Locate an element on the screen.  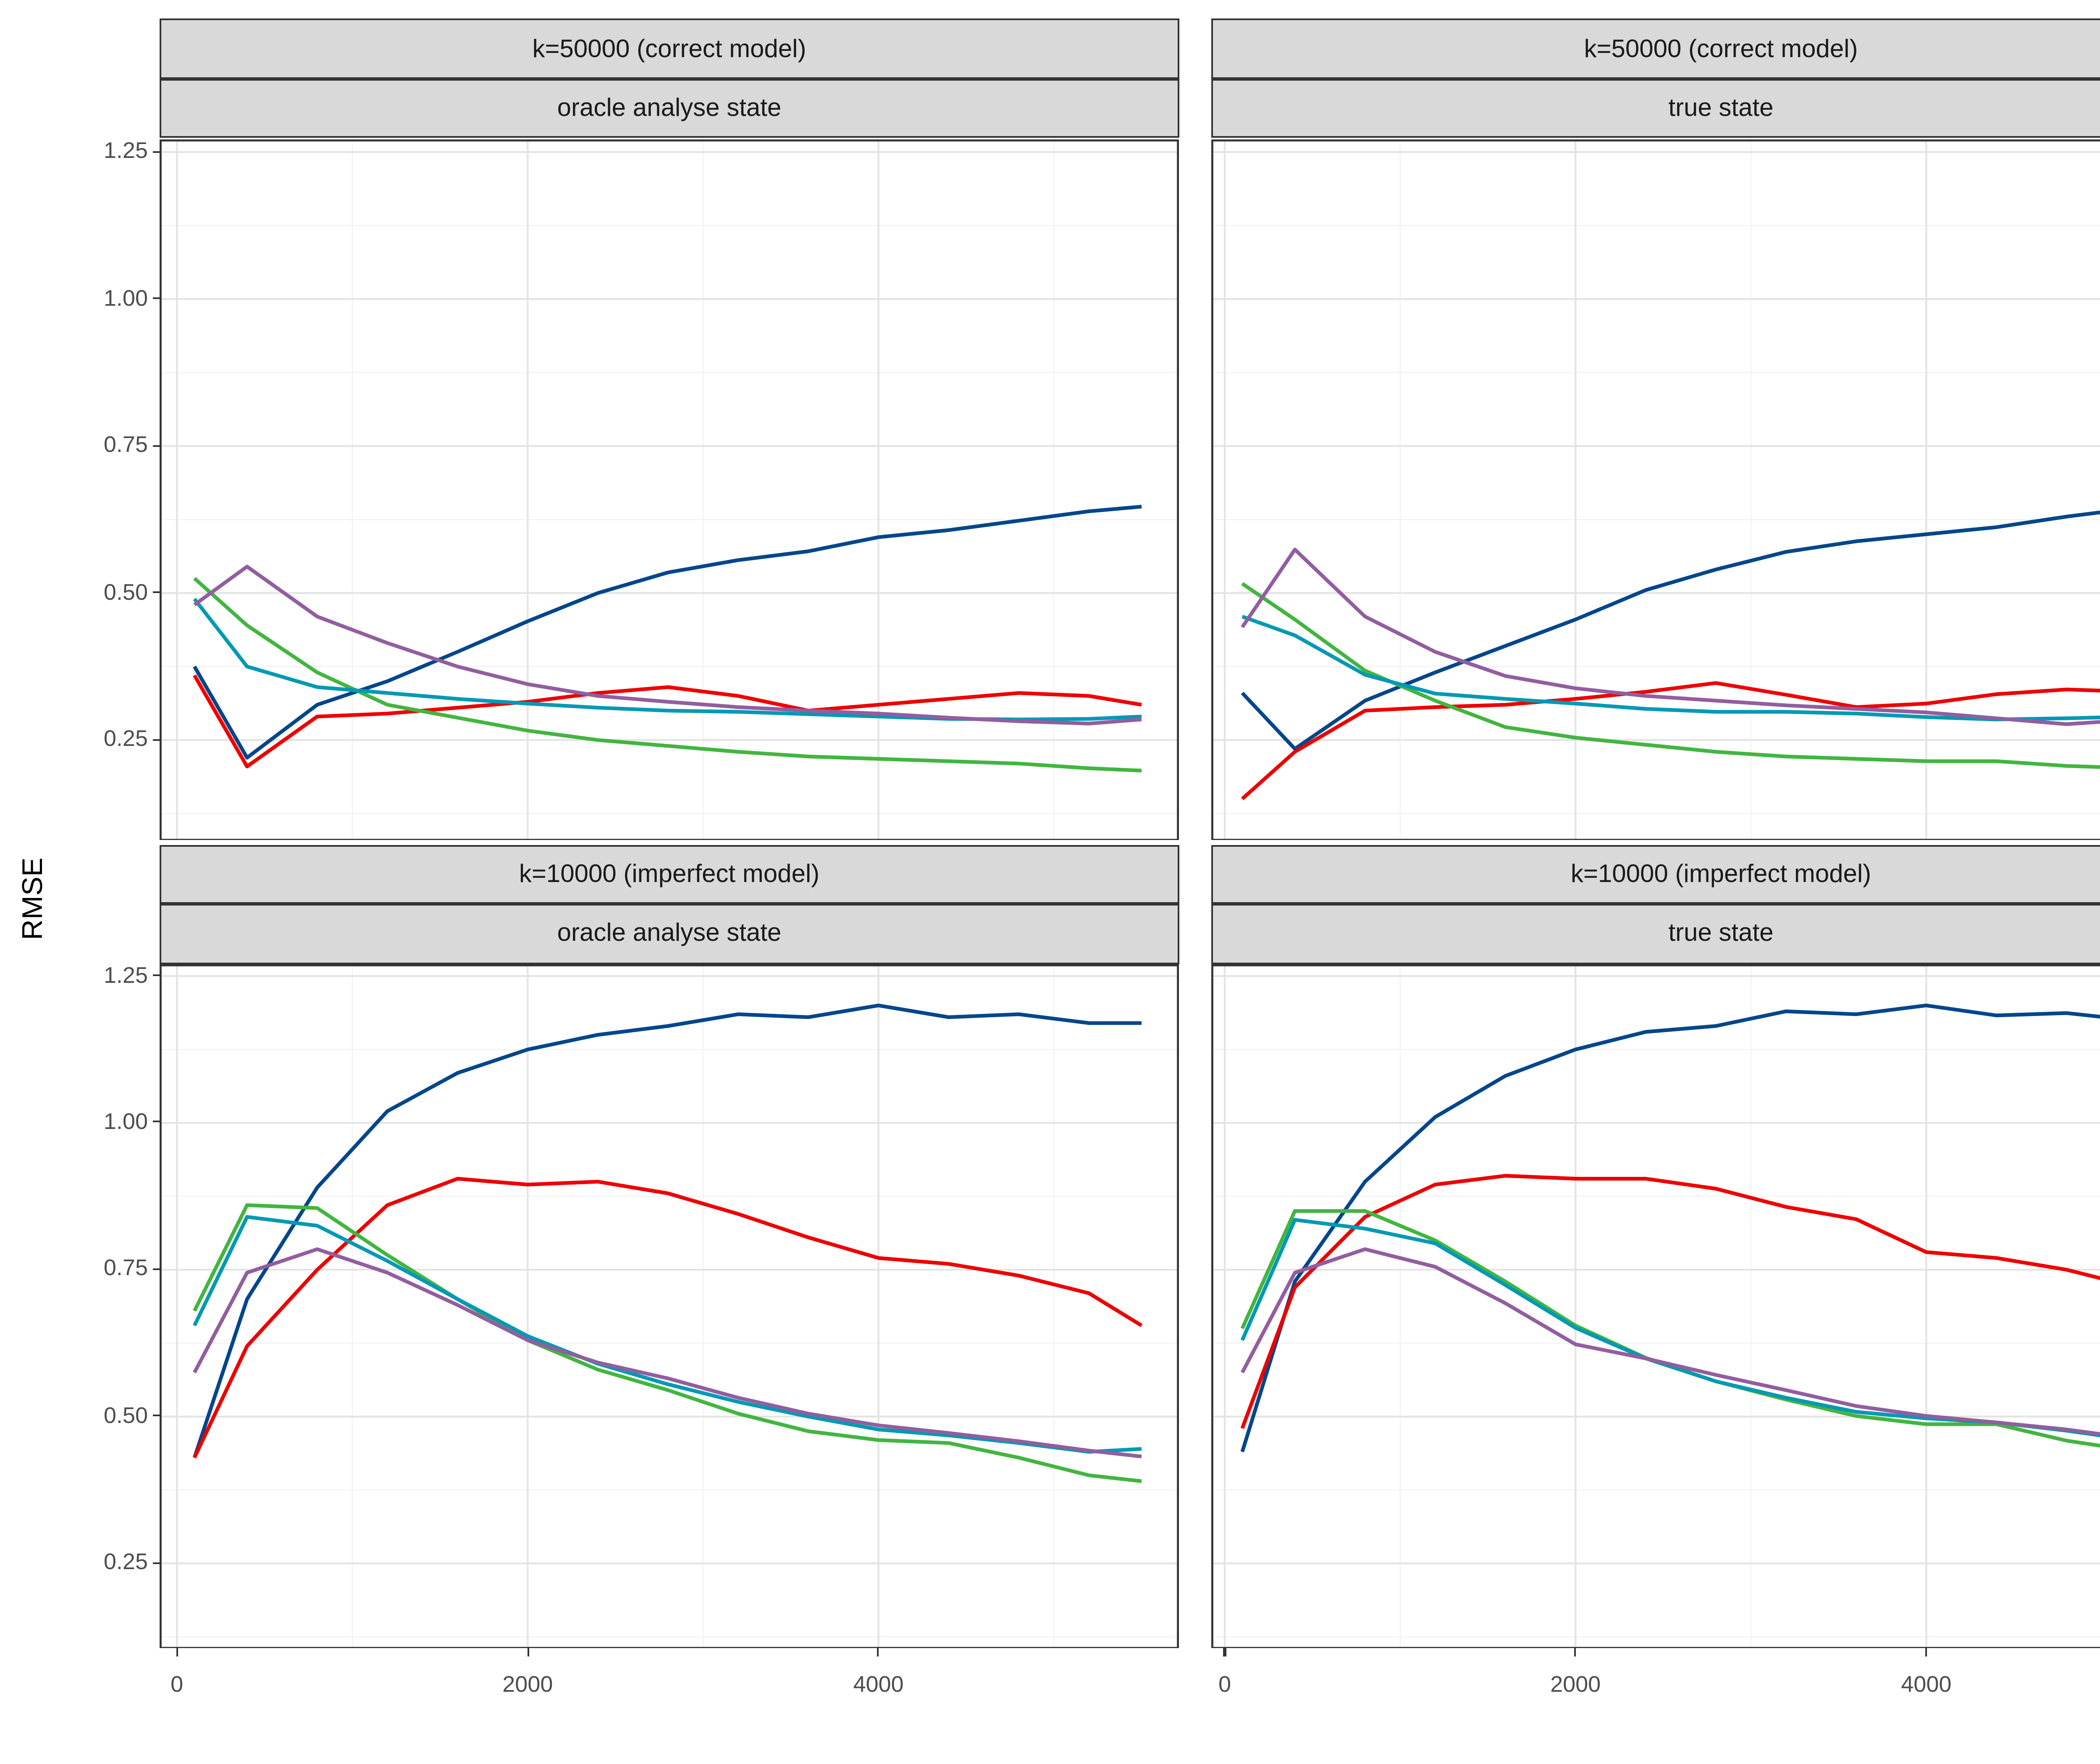
strip-model-oracle-analyse-state: k=50000 (correct model) is located at coordinates (669, 49).